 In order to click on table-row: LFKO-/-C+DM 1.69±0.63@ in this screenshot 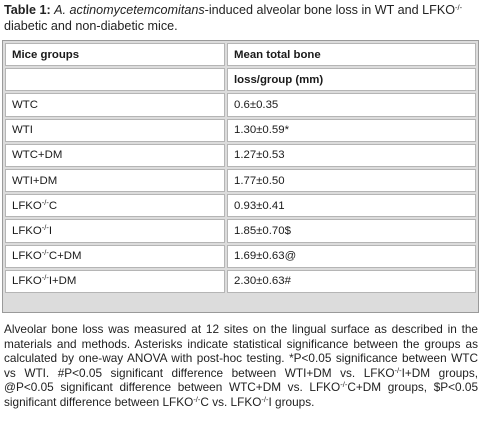, I will do `click(240, 256)`.